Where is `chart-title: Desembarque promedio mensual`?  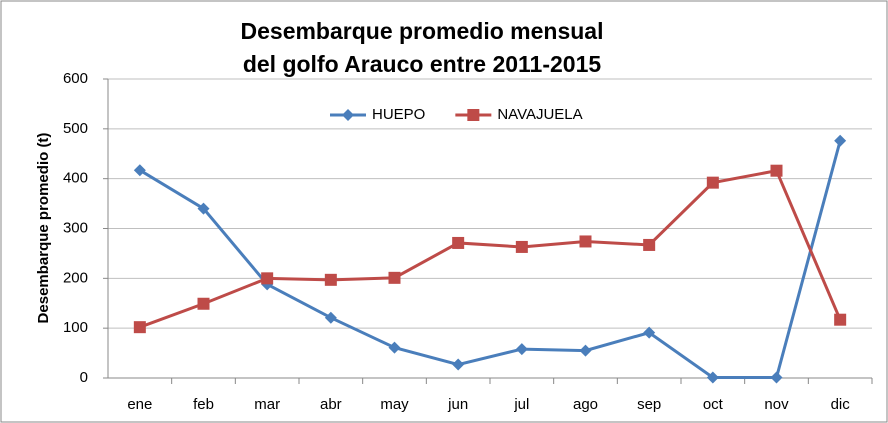 chart-title: Desembarque promedio mensual is located at coordinates (422, 31).